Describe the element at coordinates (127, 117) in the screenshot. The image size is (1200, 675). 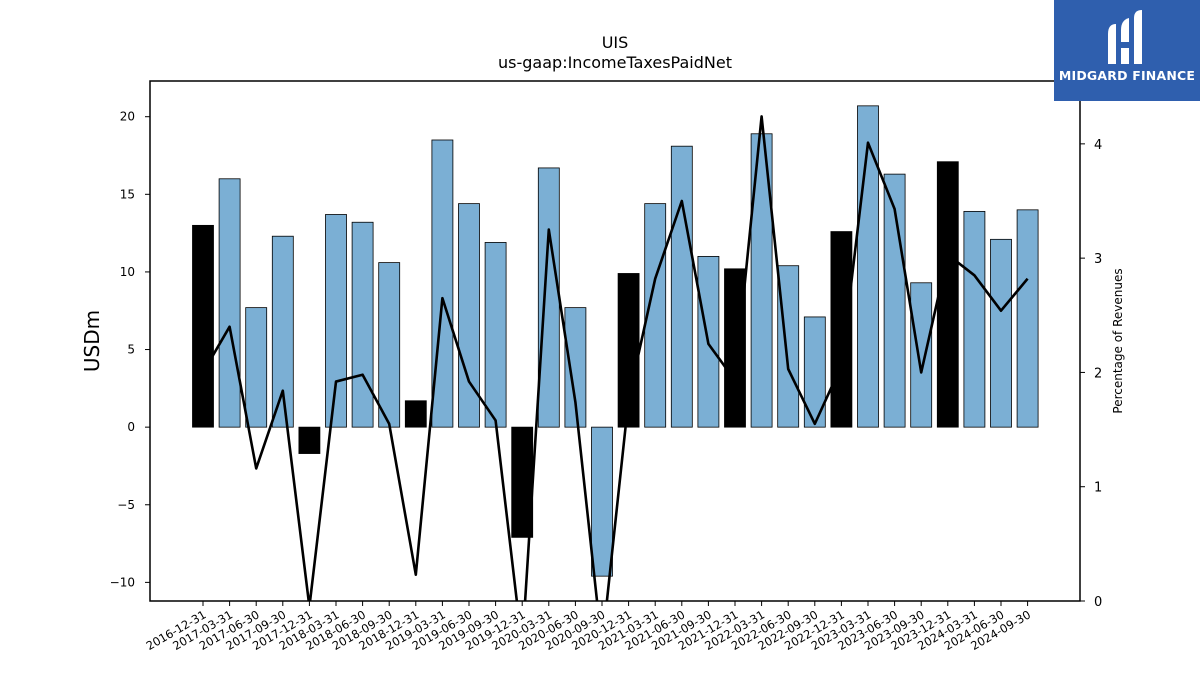
I see `y-tick-label: 20` at that location.